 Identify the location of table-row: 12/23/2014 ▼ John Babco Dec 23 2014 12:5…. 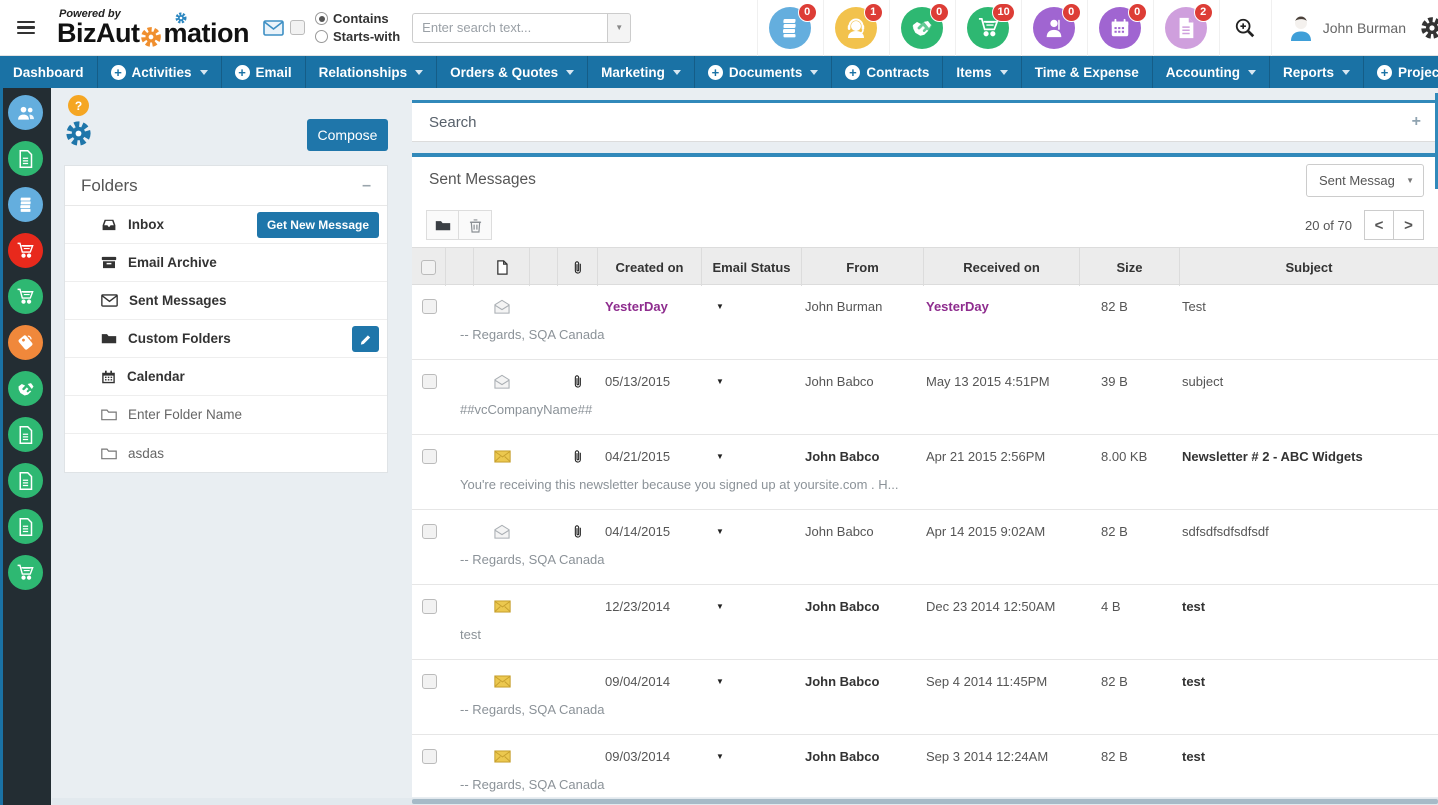
(925, 622).